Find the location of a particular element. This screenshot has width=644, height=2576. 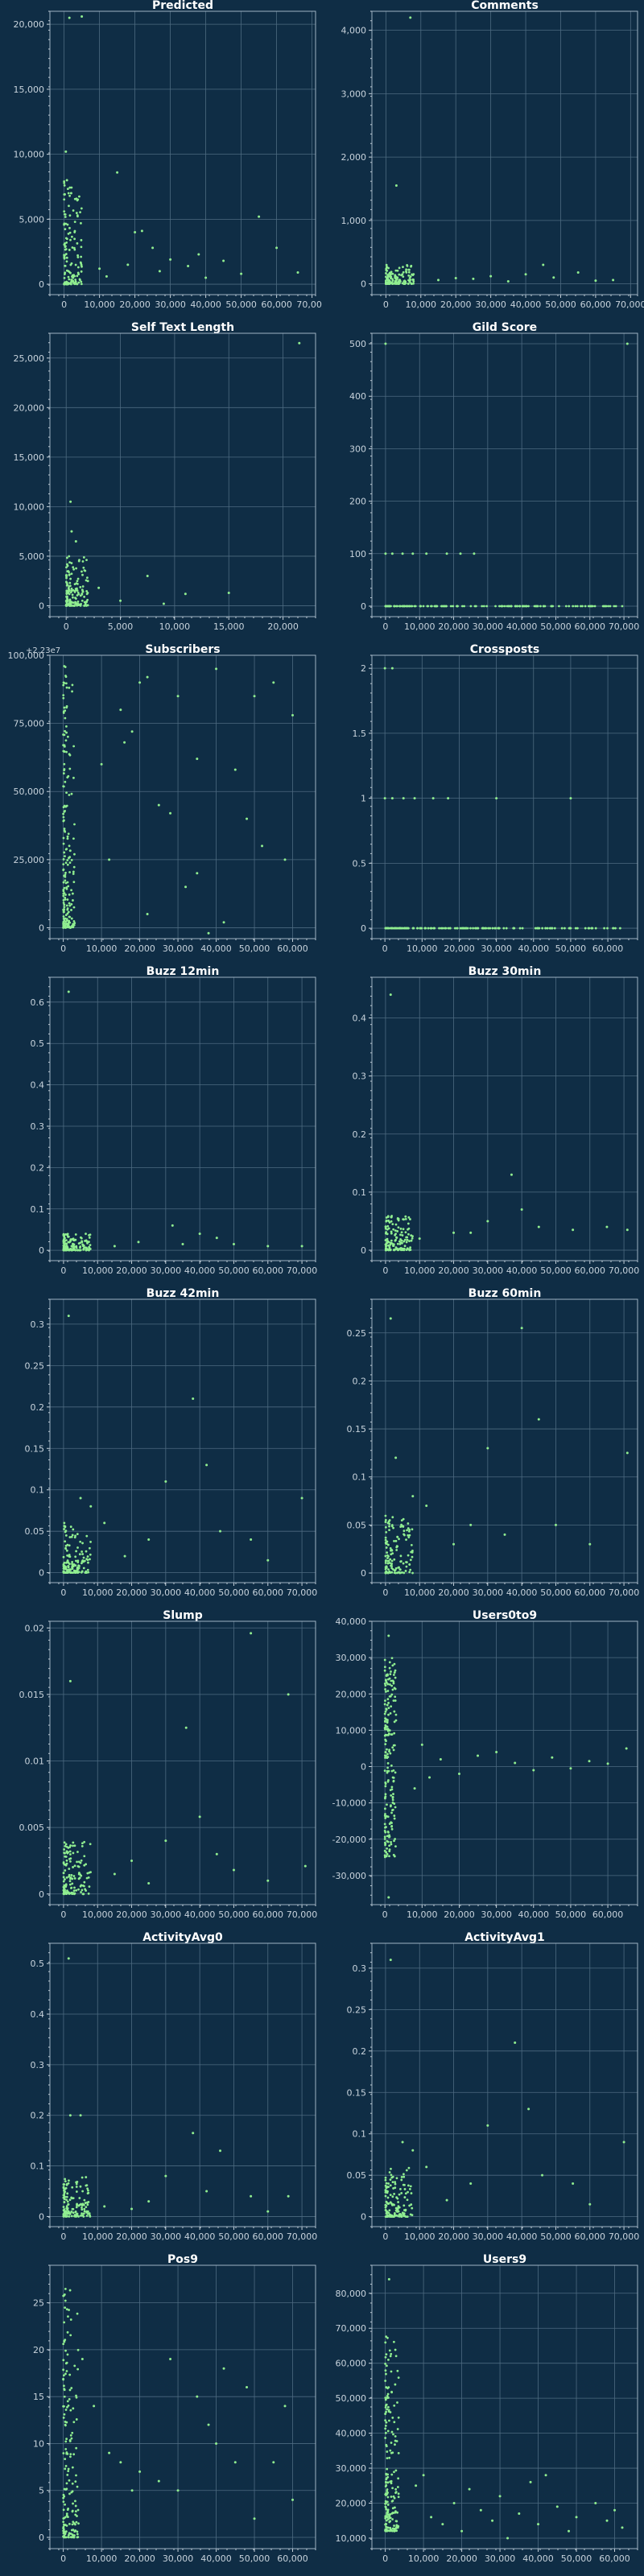

y-tick-label: 100 is located at coordinates (357, 554).